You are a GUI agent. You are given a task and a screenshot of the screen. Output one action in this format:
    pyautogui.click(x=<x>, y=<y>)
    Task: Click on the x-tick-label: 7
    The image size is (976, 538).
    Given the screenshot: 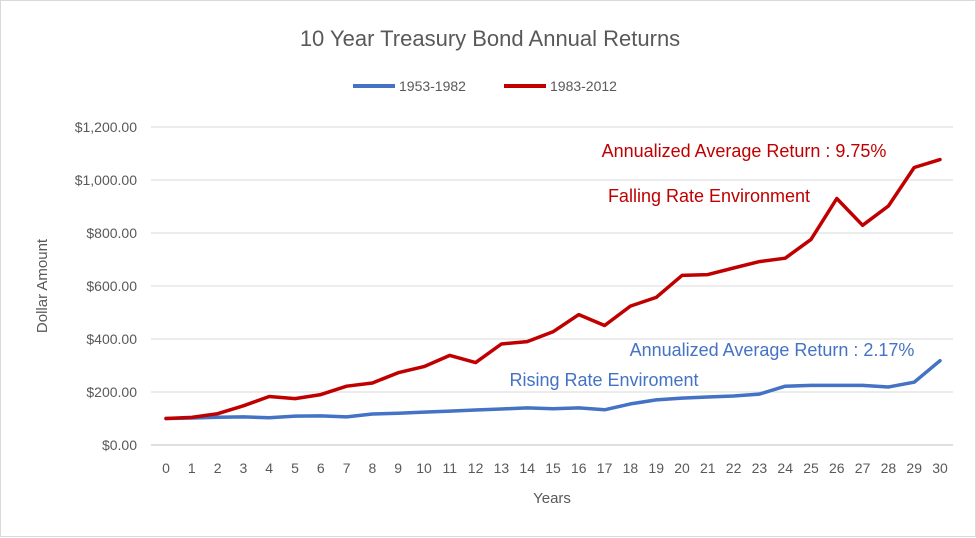 What is the action you would take?
    pyautogui.click(x=347, y=468)
    